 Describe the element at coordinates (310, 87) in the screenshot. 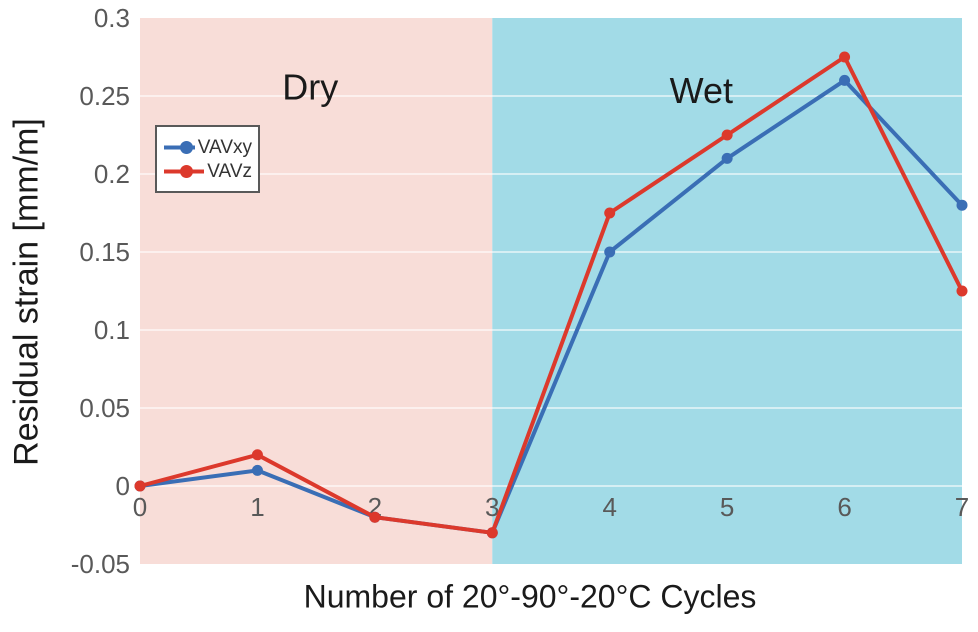

I see `region-label-dry: Dry` at that location.